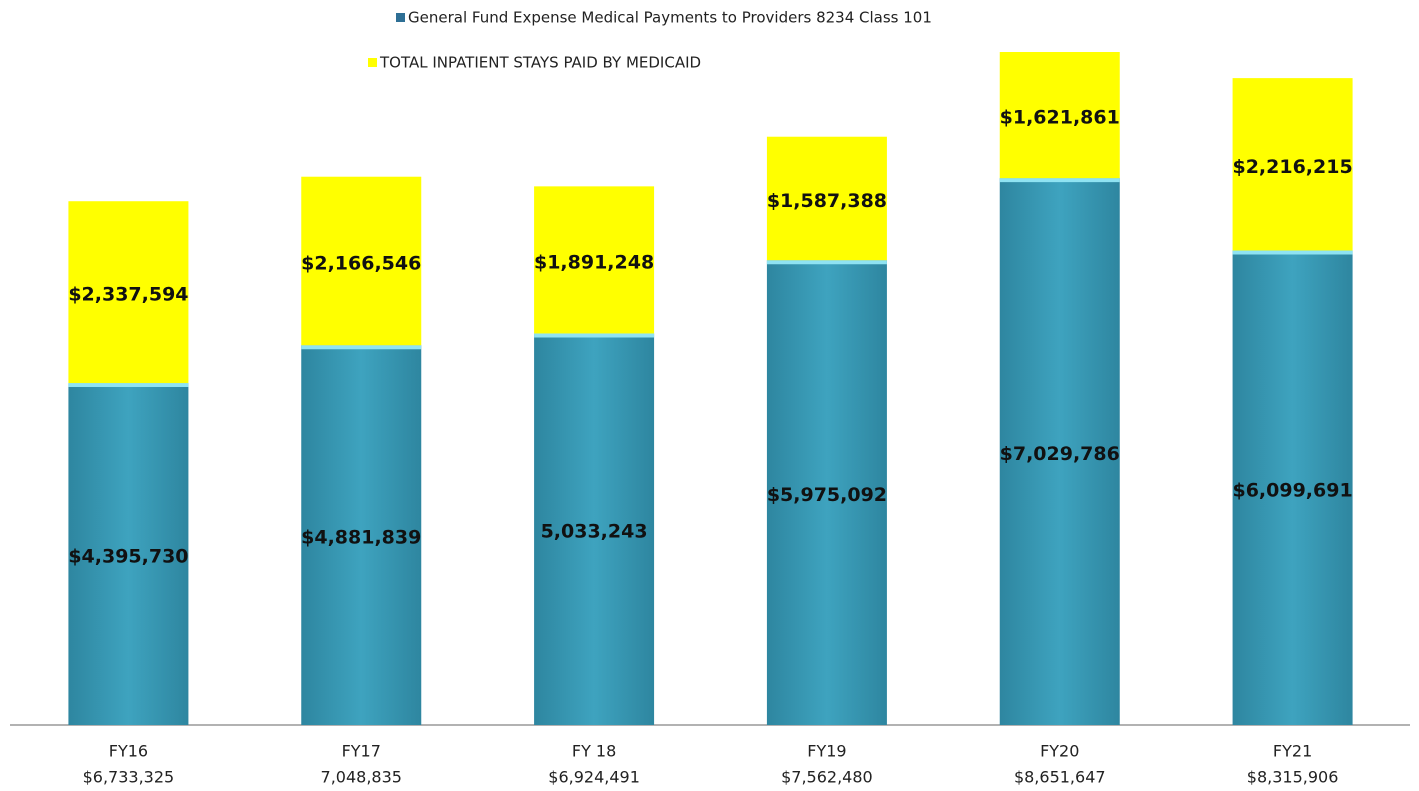 This screenshot has width=1419, height=791. I want to click on data-label: $1,587,388, so click(827, 201).